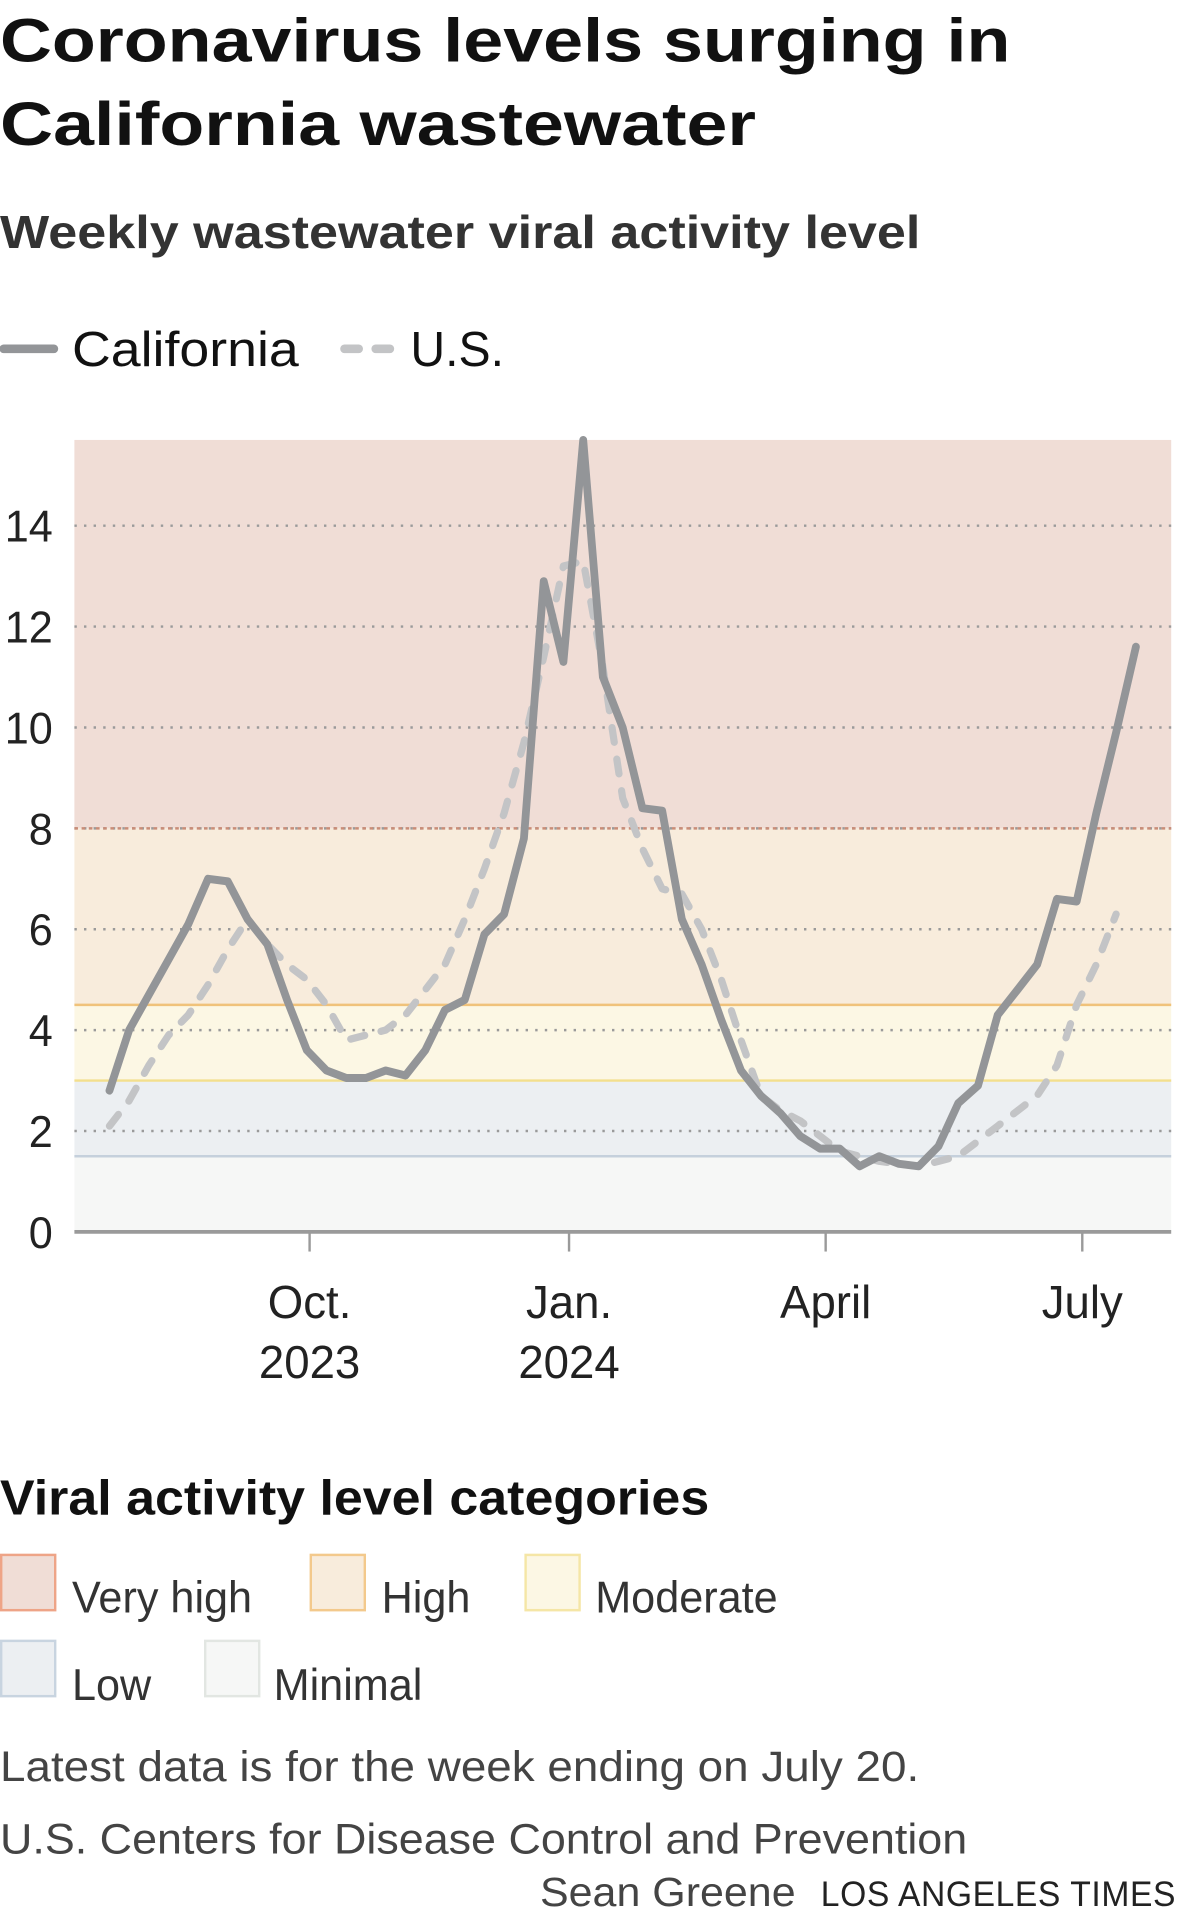 This screenshot has height=1916, width=1200. Describe the element at coordinates (426, 1598) in the screenshot. I see `category-label-high: High` at that location.